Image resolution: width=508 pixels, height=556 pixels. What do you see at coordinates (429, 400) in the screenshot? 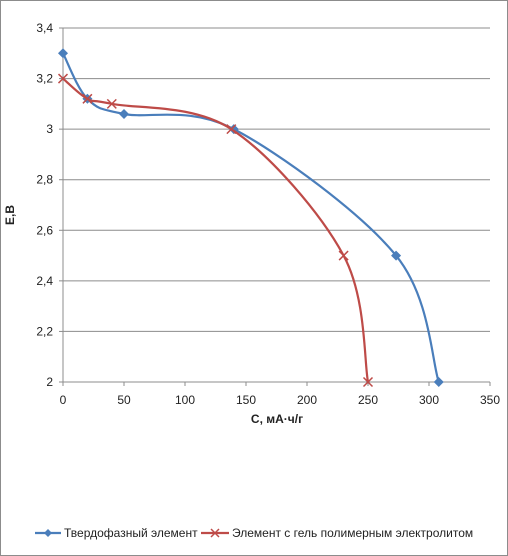
I see `x-tick-label: 300` at bounding box center [429, 400].